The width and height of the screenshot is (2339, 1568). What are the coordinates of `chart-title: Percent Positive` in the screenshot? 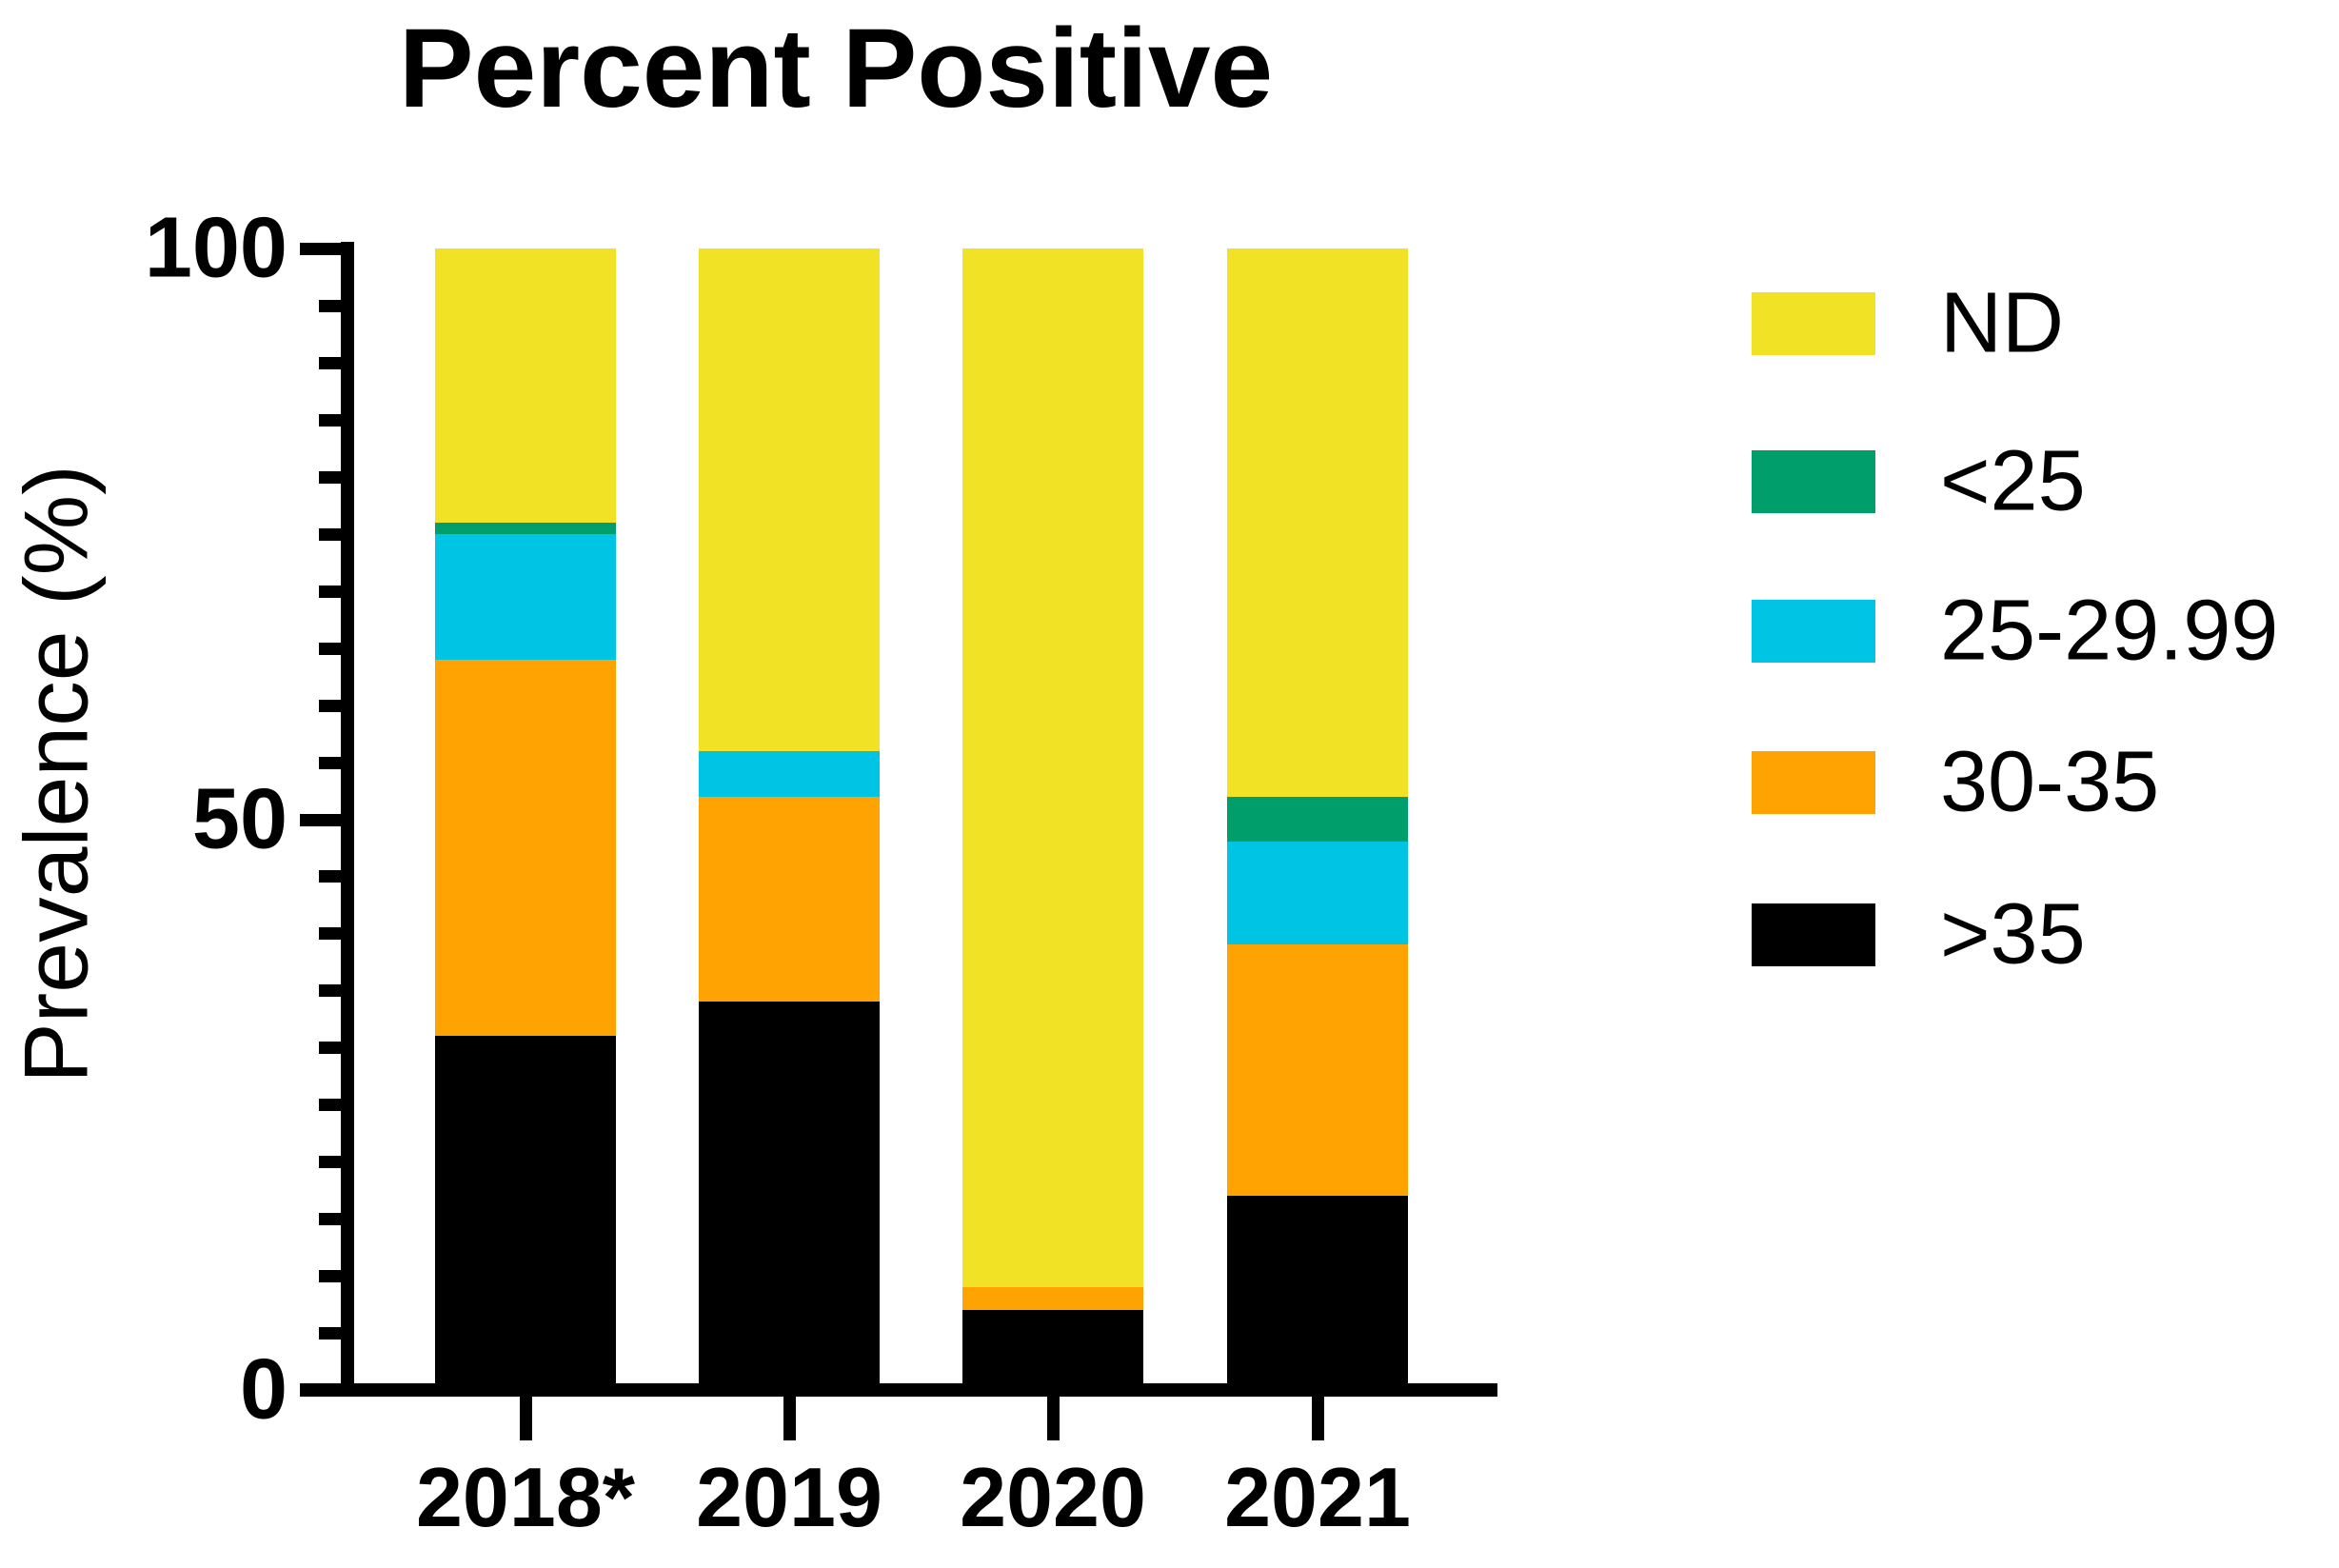 It's located at (836, 69).